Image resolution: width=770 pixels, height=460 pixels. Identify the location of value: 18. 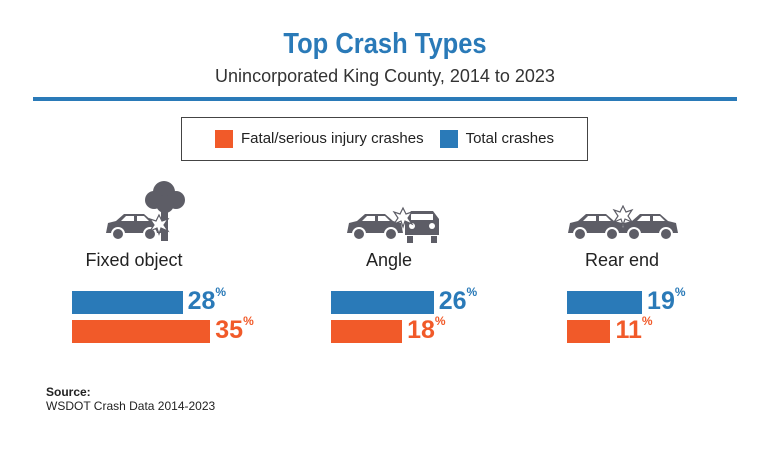
(421, 330).